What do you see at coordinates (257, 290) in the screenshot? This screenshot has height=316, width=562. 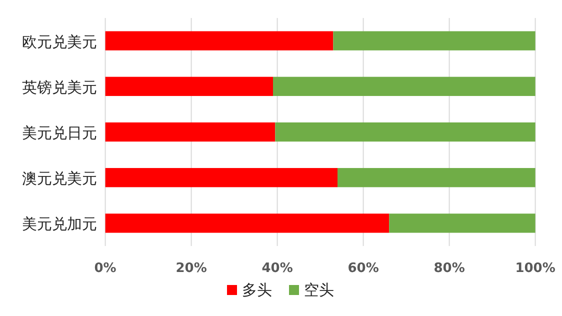 I see `legend-label: 多头` at bounding box center [257, 290].